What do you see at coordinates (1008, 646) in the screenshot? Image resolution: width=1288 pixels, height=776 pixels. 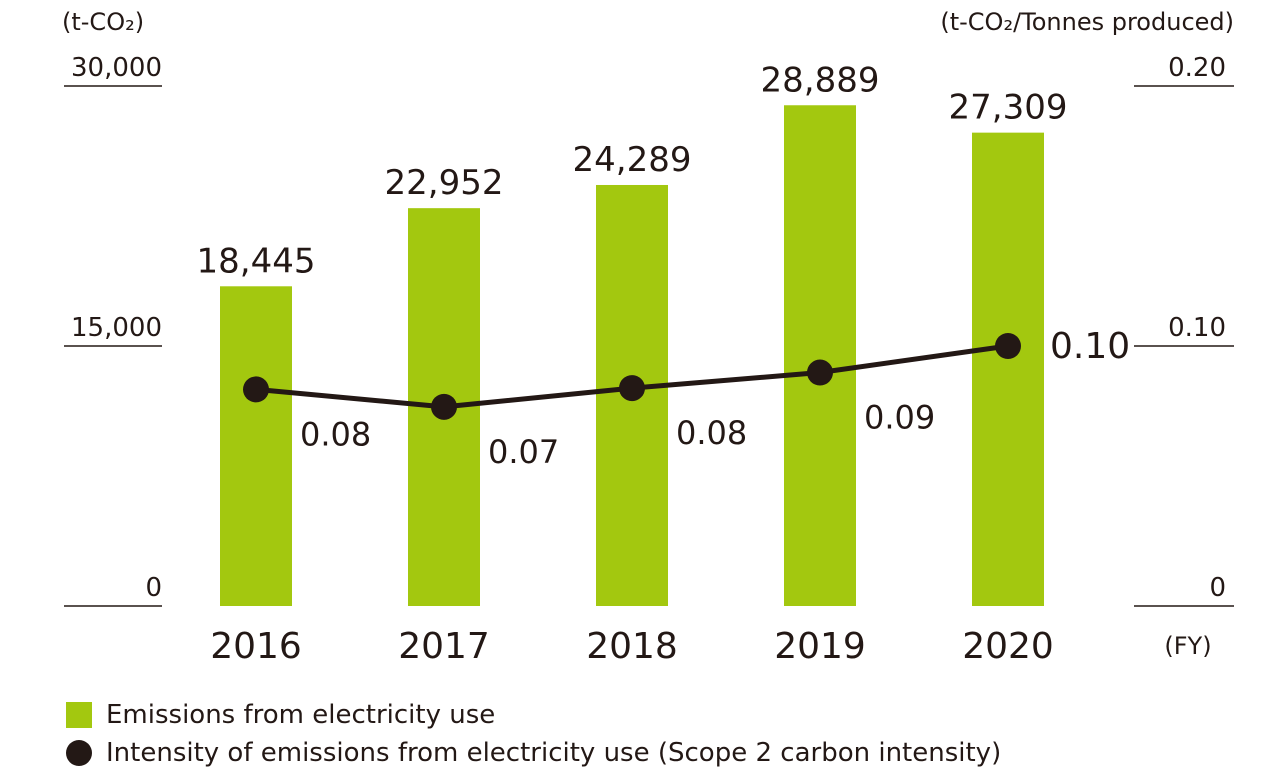 I see `category-label: 2020` at bounding box center [1008, 646].